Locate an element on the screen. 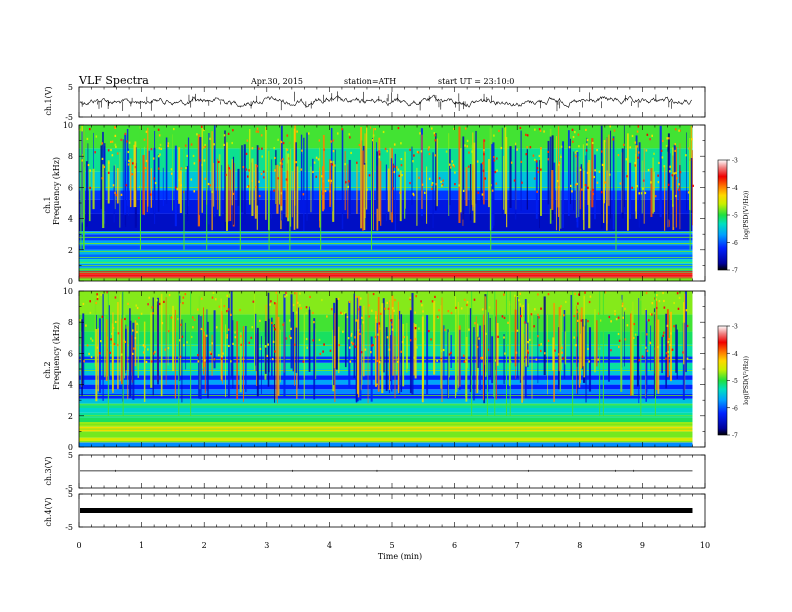 The height and width of the screenshot is (612, 792). colorbar-tick-label: -4 is located at coordinates (735, 188).